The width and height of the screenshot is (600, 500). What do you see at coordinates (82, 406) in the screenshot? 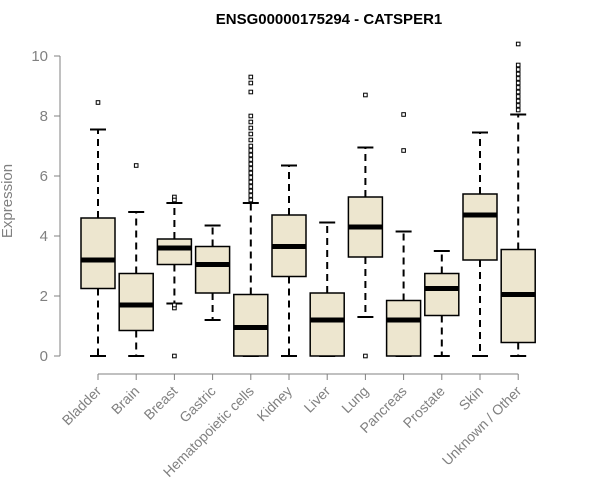
I see `x-tick-label: Bladder` at bounding box center [82, 406].